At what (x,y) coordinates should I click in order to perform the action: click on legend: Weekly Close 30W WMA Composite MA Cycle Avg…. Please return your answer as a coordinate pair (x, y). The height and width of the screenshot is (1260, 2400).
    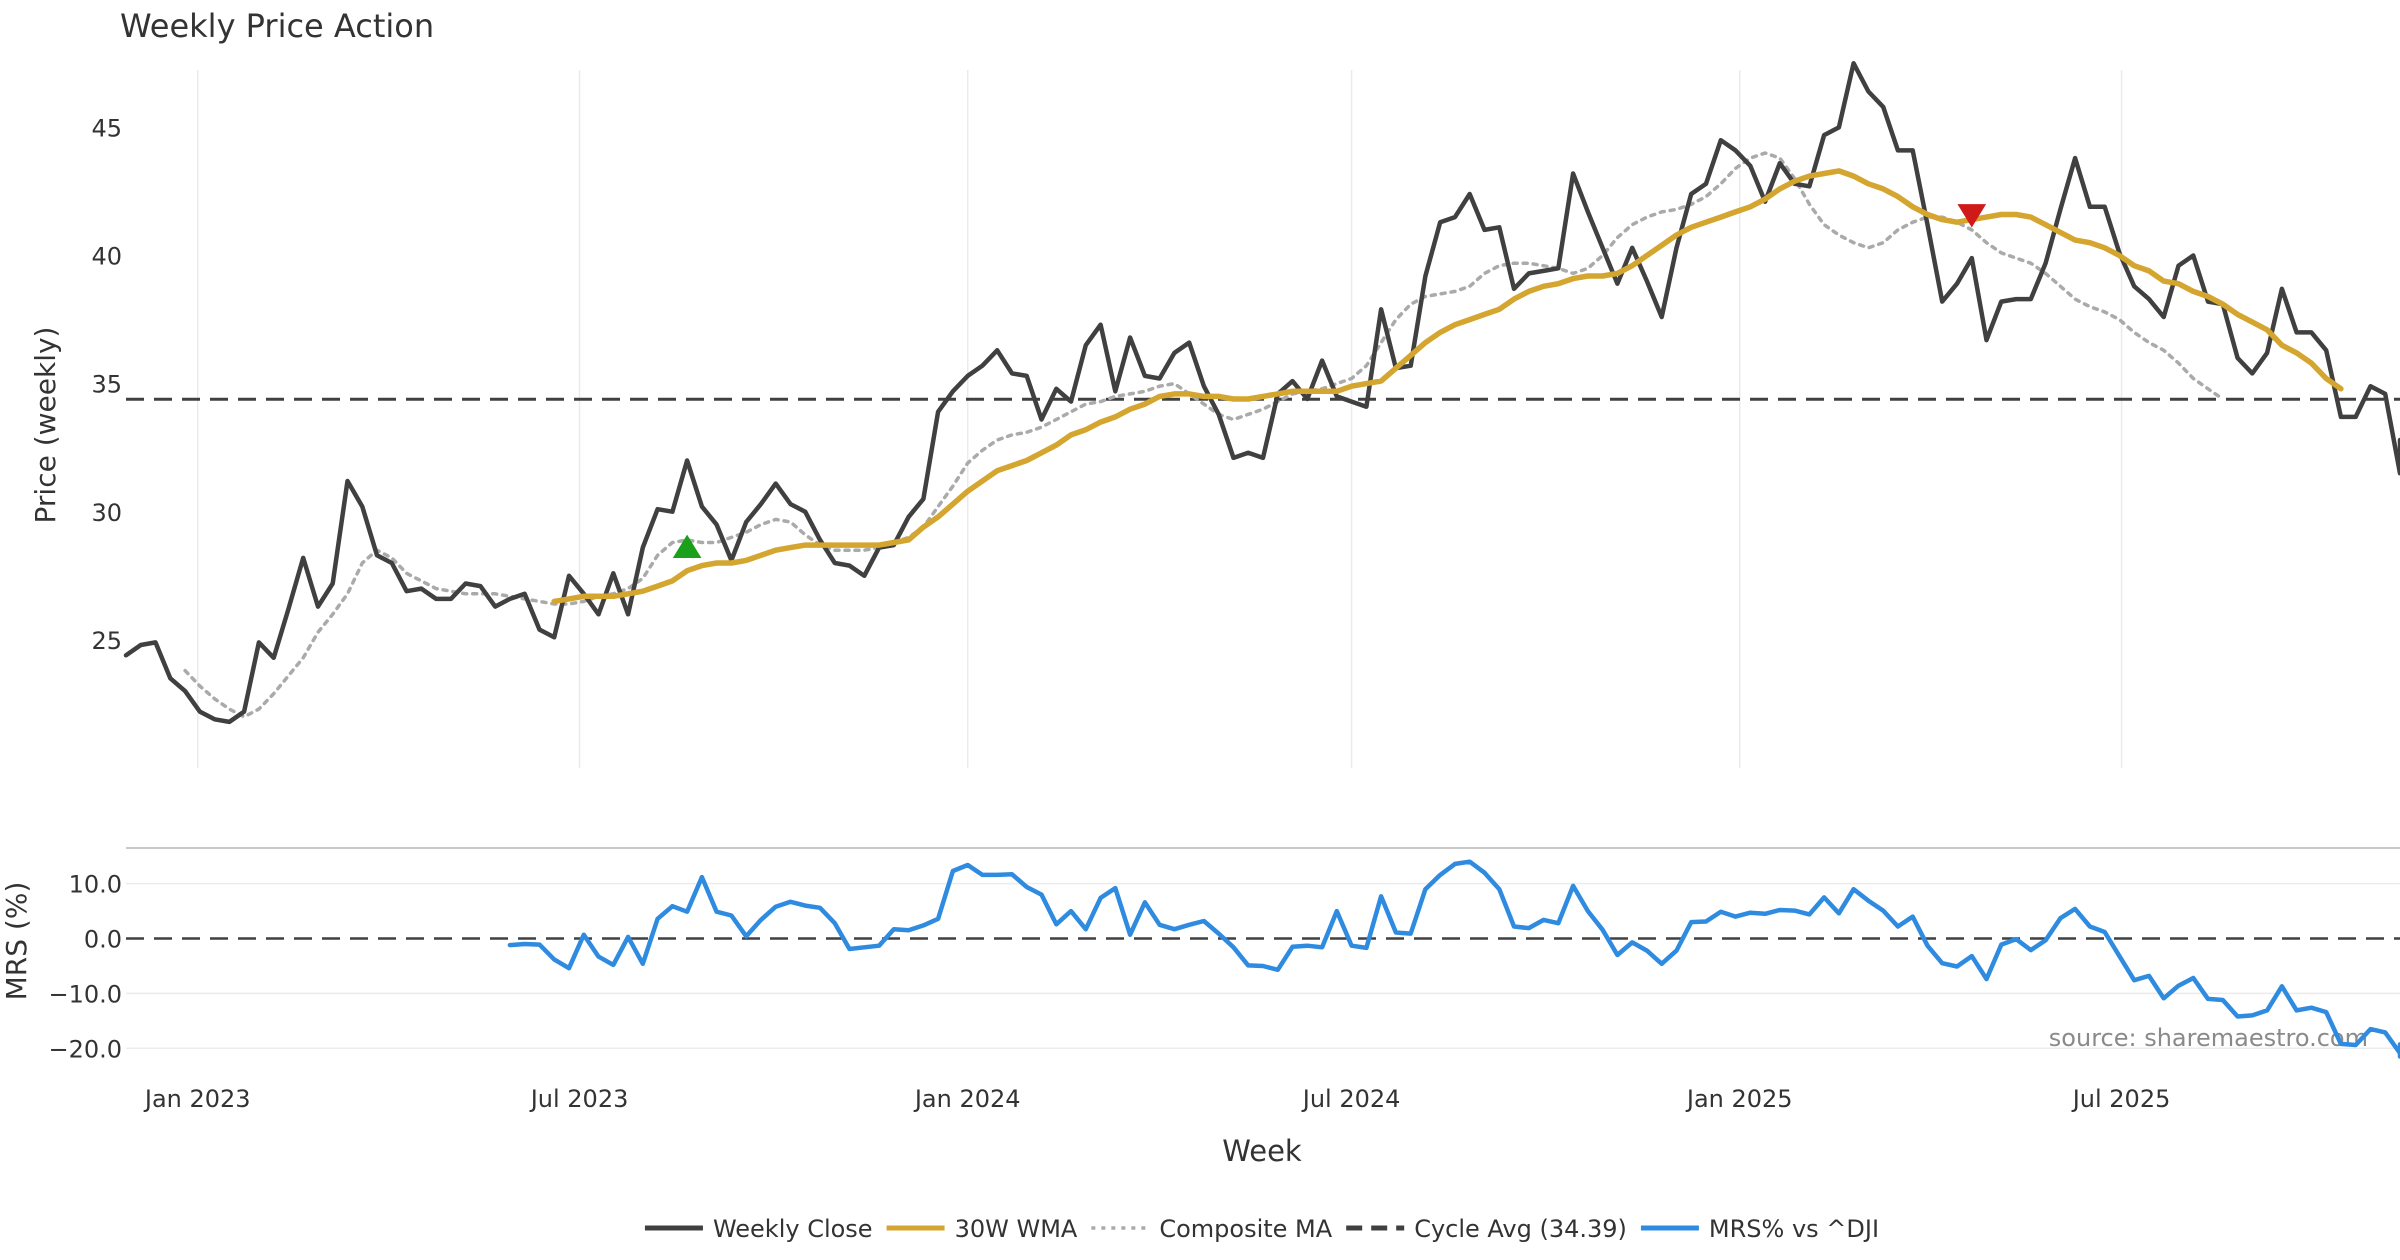
    Looking at the image, I should click on (1261, 1229).